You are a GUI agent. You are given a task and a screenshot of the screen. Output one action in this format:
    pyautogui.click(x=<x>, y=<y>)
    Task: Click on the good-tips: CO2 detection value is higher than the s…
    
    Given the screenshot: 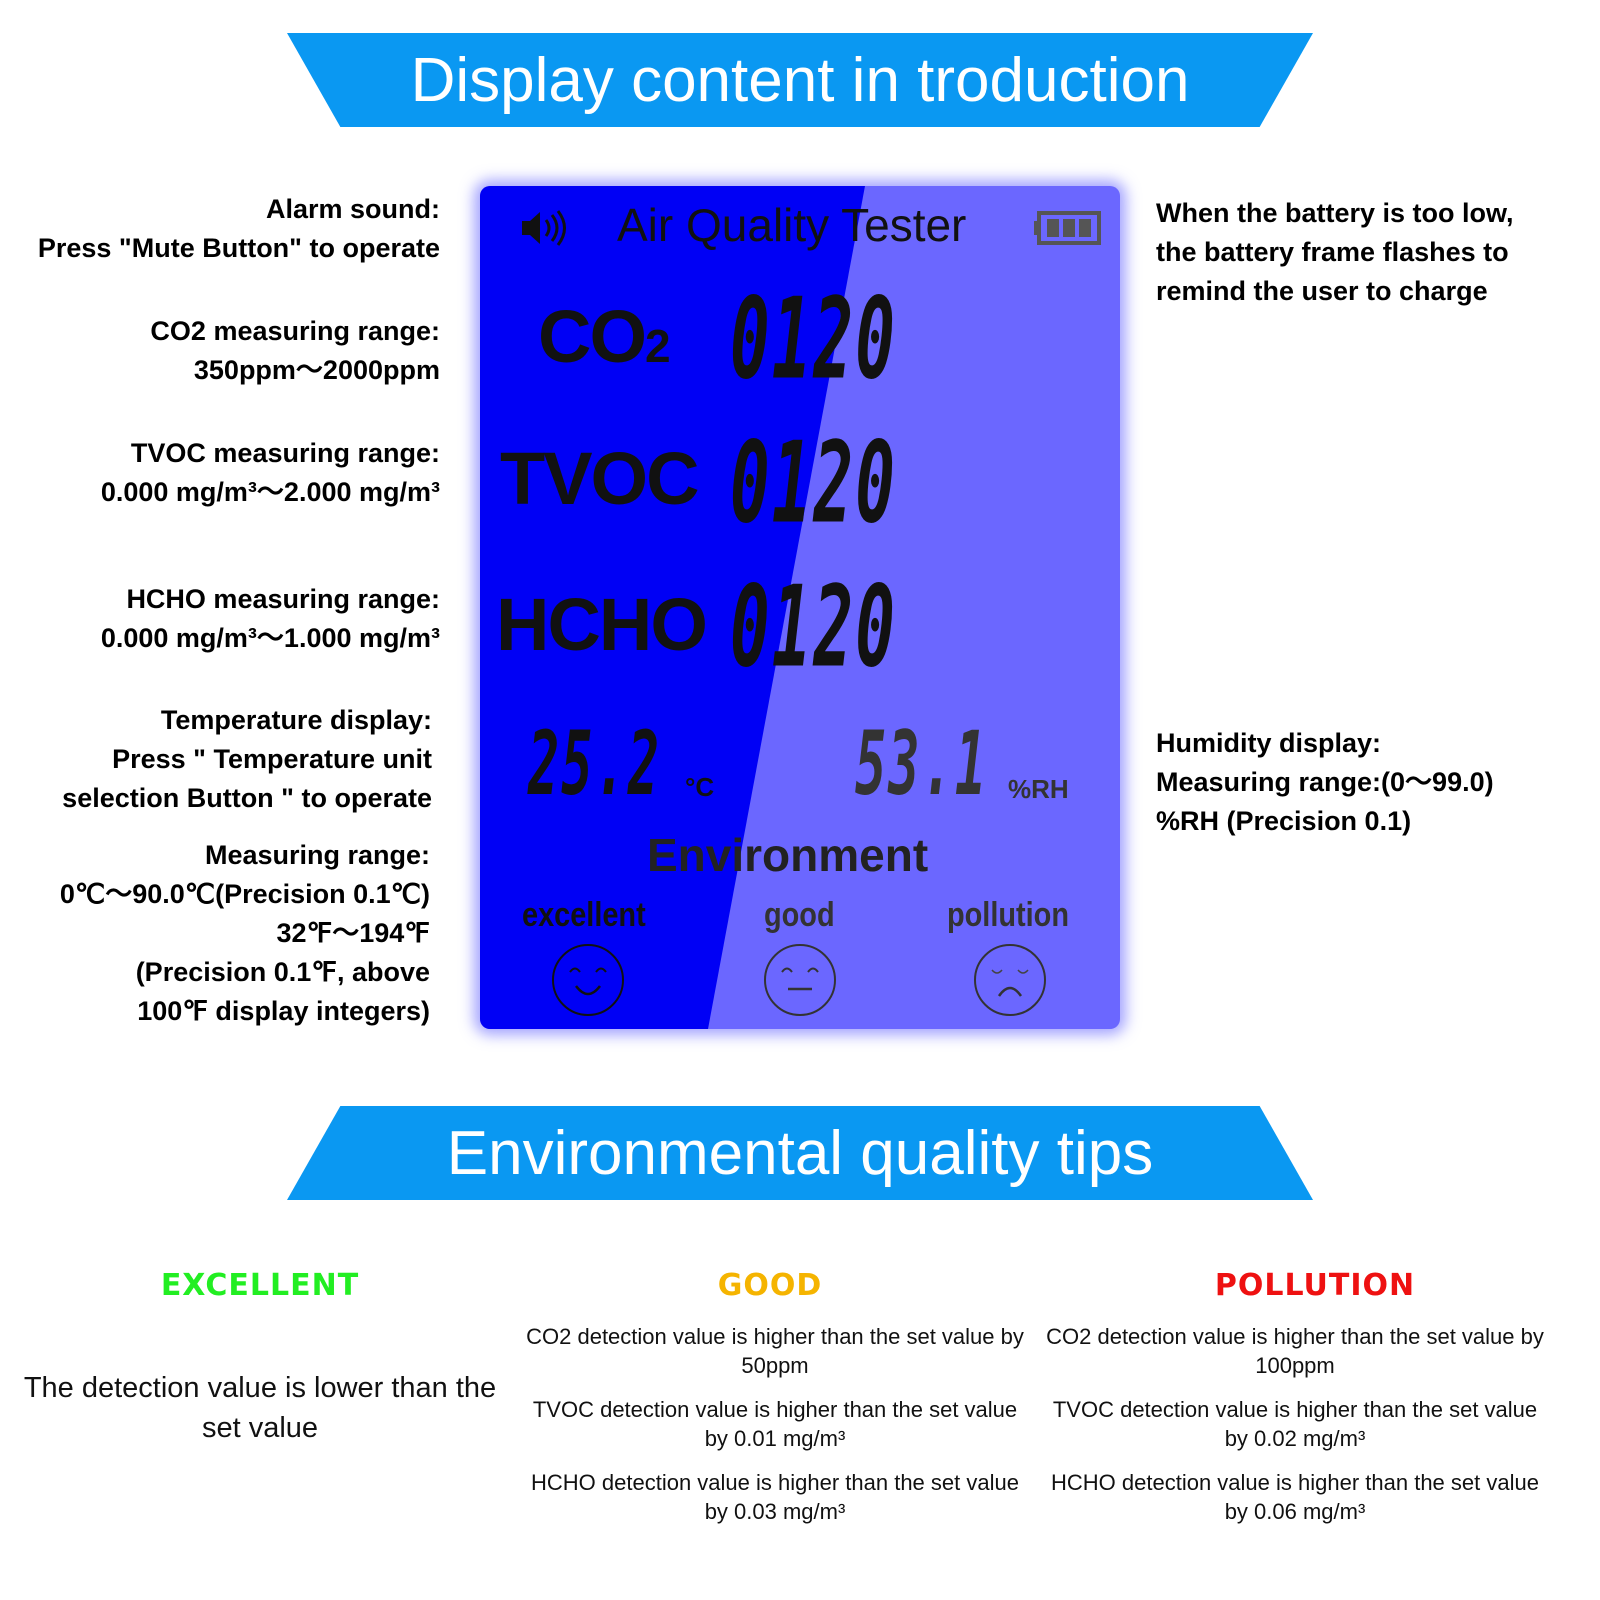 What is the action you would take?
    pyautogui.click(x=775, y=1424)
    